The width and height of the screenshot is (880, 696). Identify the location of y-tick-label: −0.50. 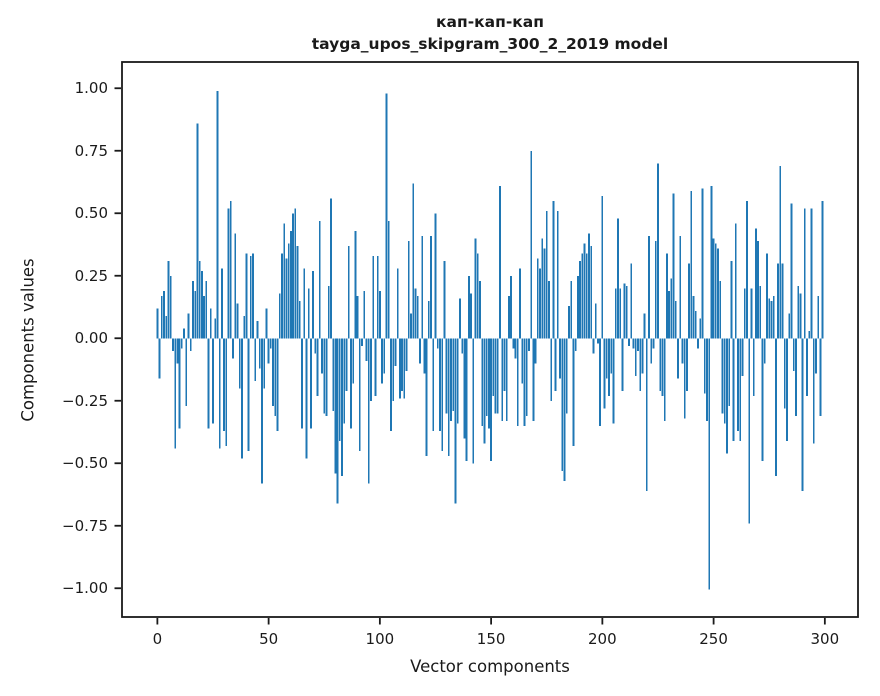
(85, 463).